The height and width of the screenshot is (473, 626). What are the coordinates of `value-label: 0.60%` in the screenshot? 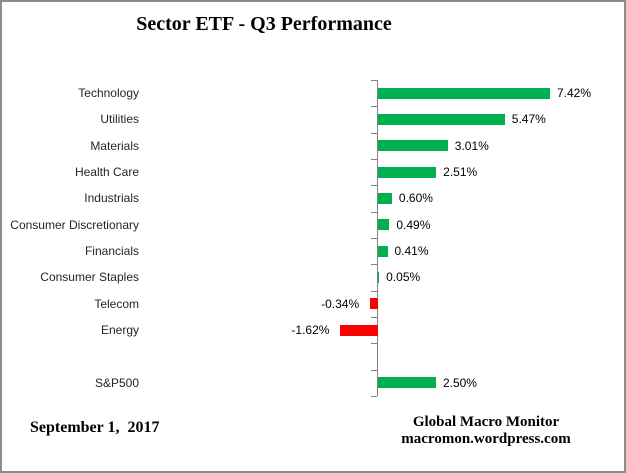 It's located at (415, 198).